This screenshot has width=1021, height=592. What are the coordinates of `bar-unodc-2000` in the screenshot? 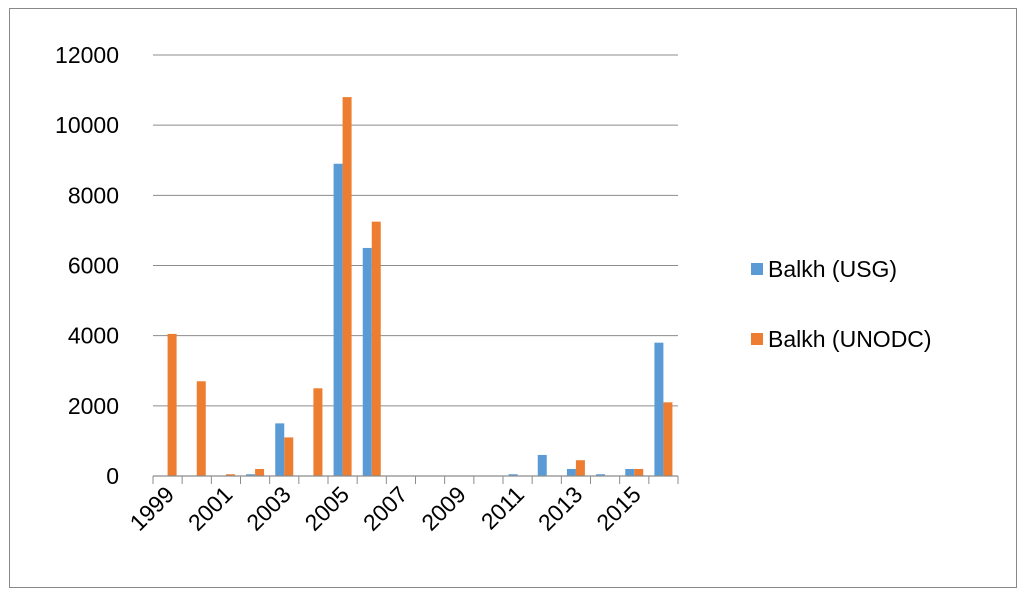 It's located at (201, 428).